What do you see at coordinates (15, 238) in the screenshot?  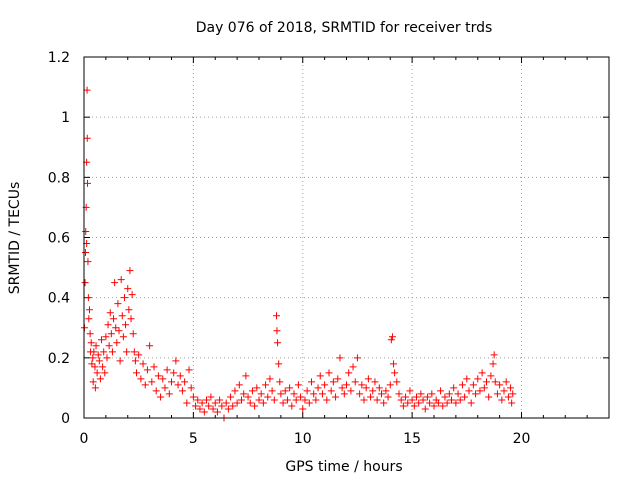 I see `y-axis-label: SRMTID / TECUs` at bounding box center [15, 238].